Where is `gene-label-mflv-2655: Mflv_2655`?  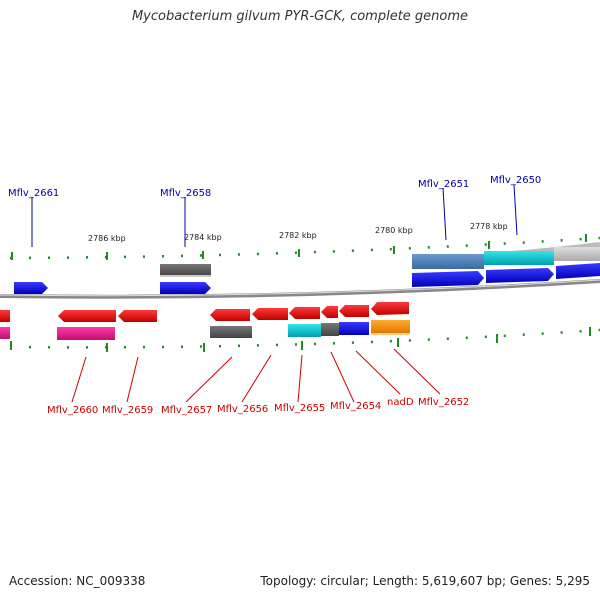 gene-label-mflv-2655: Mflv_2655 is located at coordinates (299, 408).